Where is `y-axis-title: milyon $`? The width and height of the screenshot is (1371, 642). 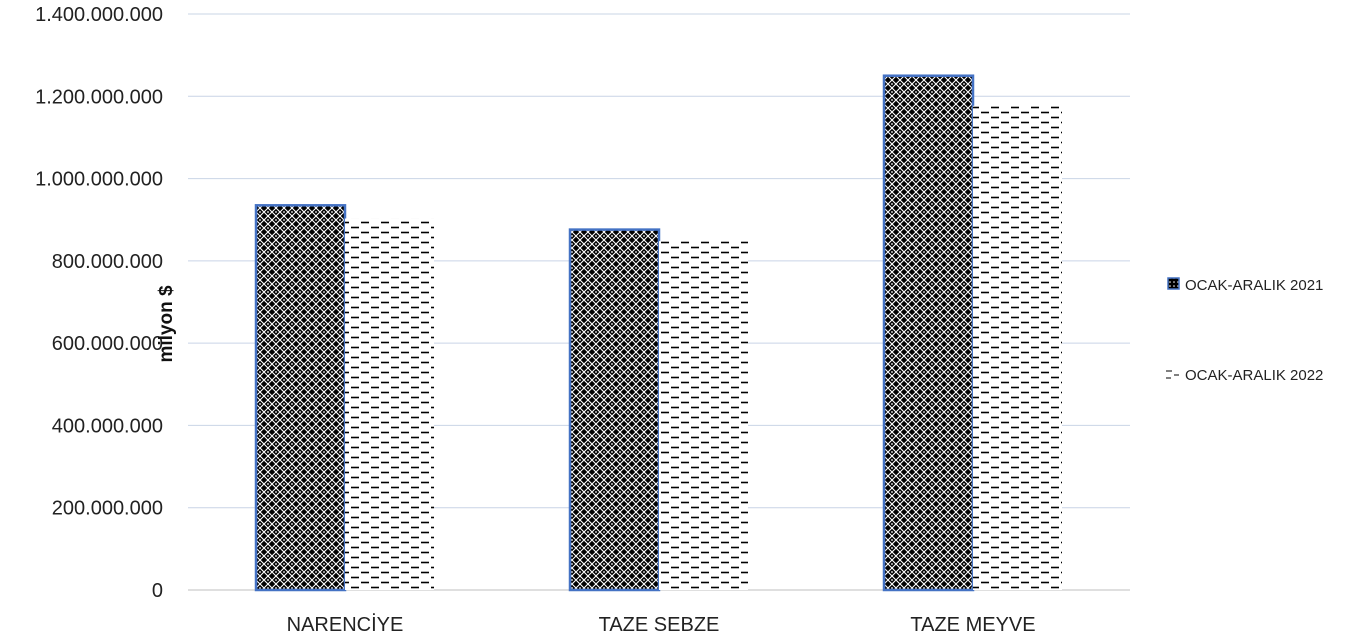 y-axis-title: milyon $ is located at coordinates (166, 324).